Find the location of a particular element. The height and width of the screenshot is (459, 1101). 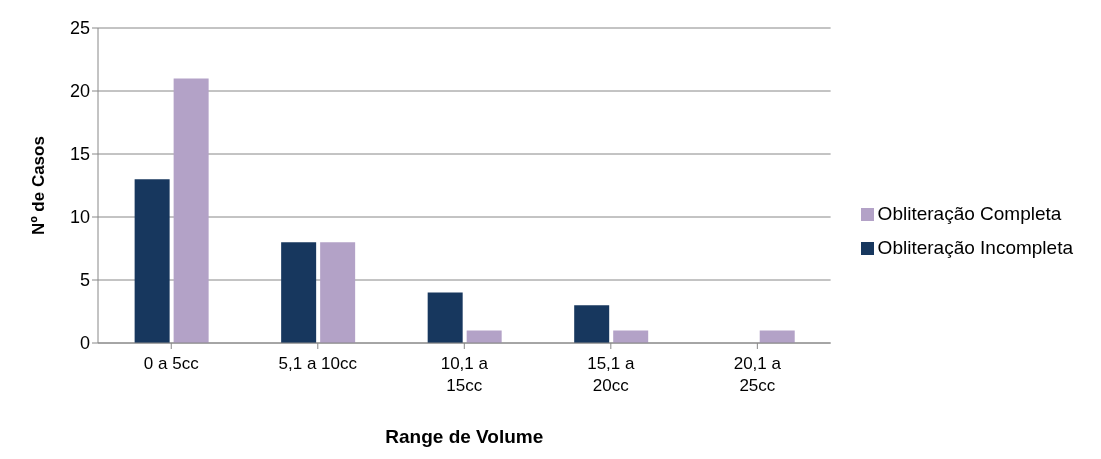

y-tick-label: 10 is located at coordinates (79, 217).